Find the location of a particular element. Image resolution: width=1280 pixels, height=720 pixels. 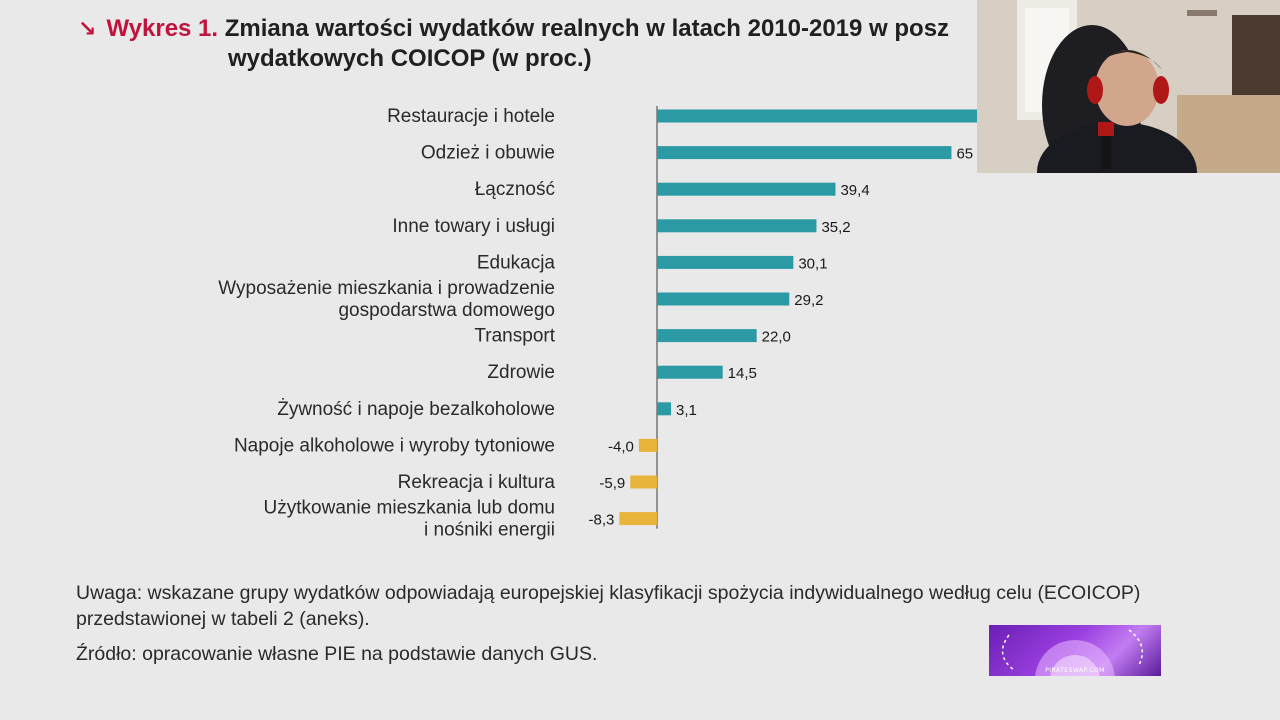

category-label-8: Żywność i napoje bezalkoholowe is located at coordinates (416, 409).